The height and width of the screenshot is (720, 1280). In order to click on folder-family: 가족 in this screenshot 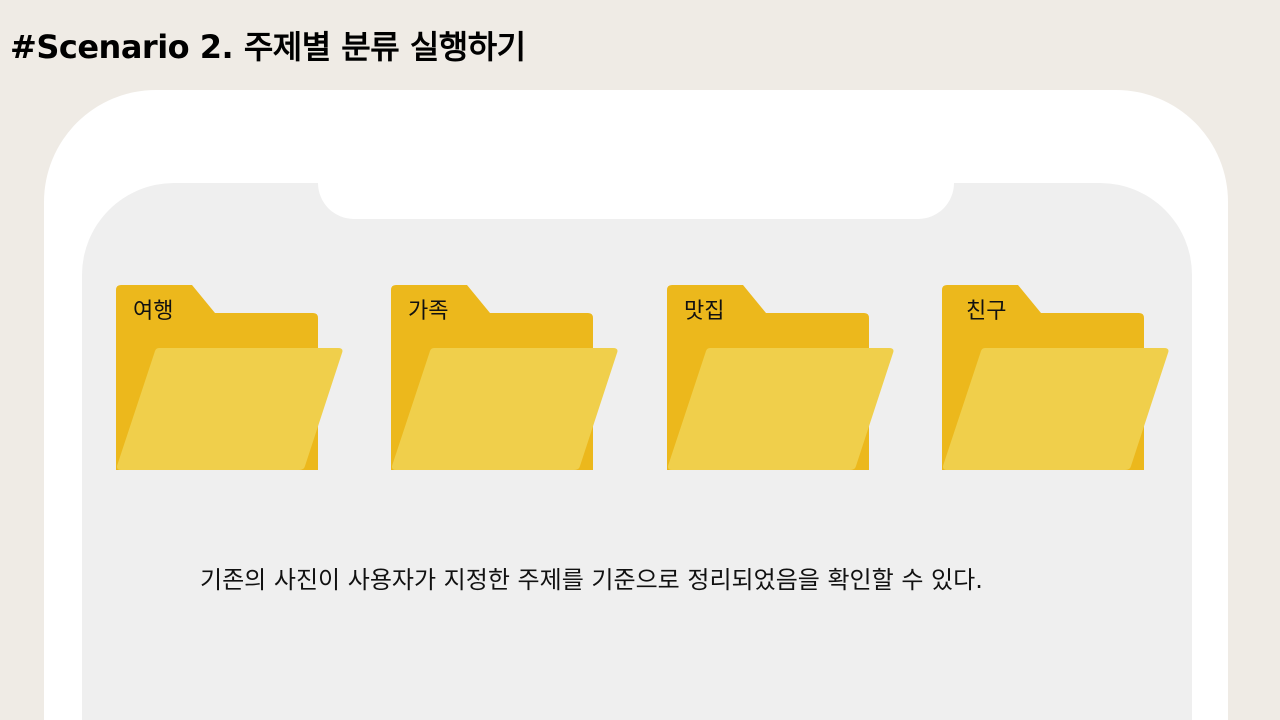, I will do `click(505, 379)`.